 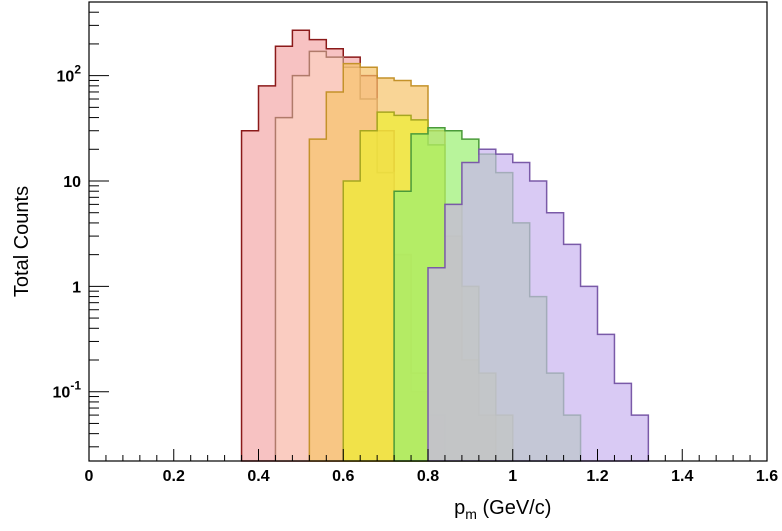 What do you see at coordinates (76, 287) in the screenshot?
I see `y-tick-label: 1` at bounding box center [76, 287].